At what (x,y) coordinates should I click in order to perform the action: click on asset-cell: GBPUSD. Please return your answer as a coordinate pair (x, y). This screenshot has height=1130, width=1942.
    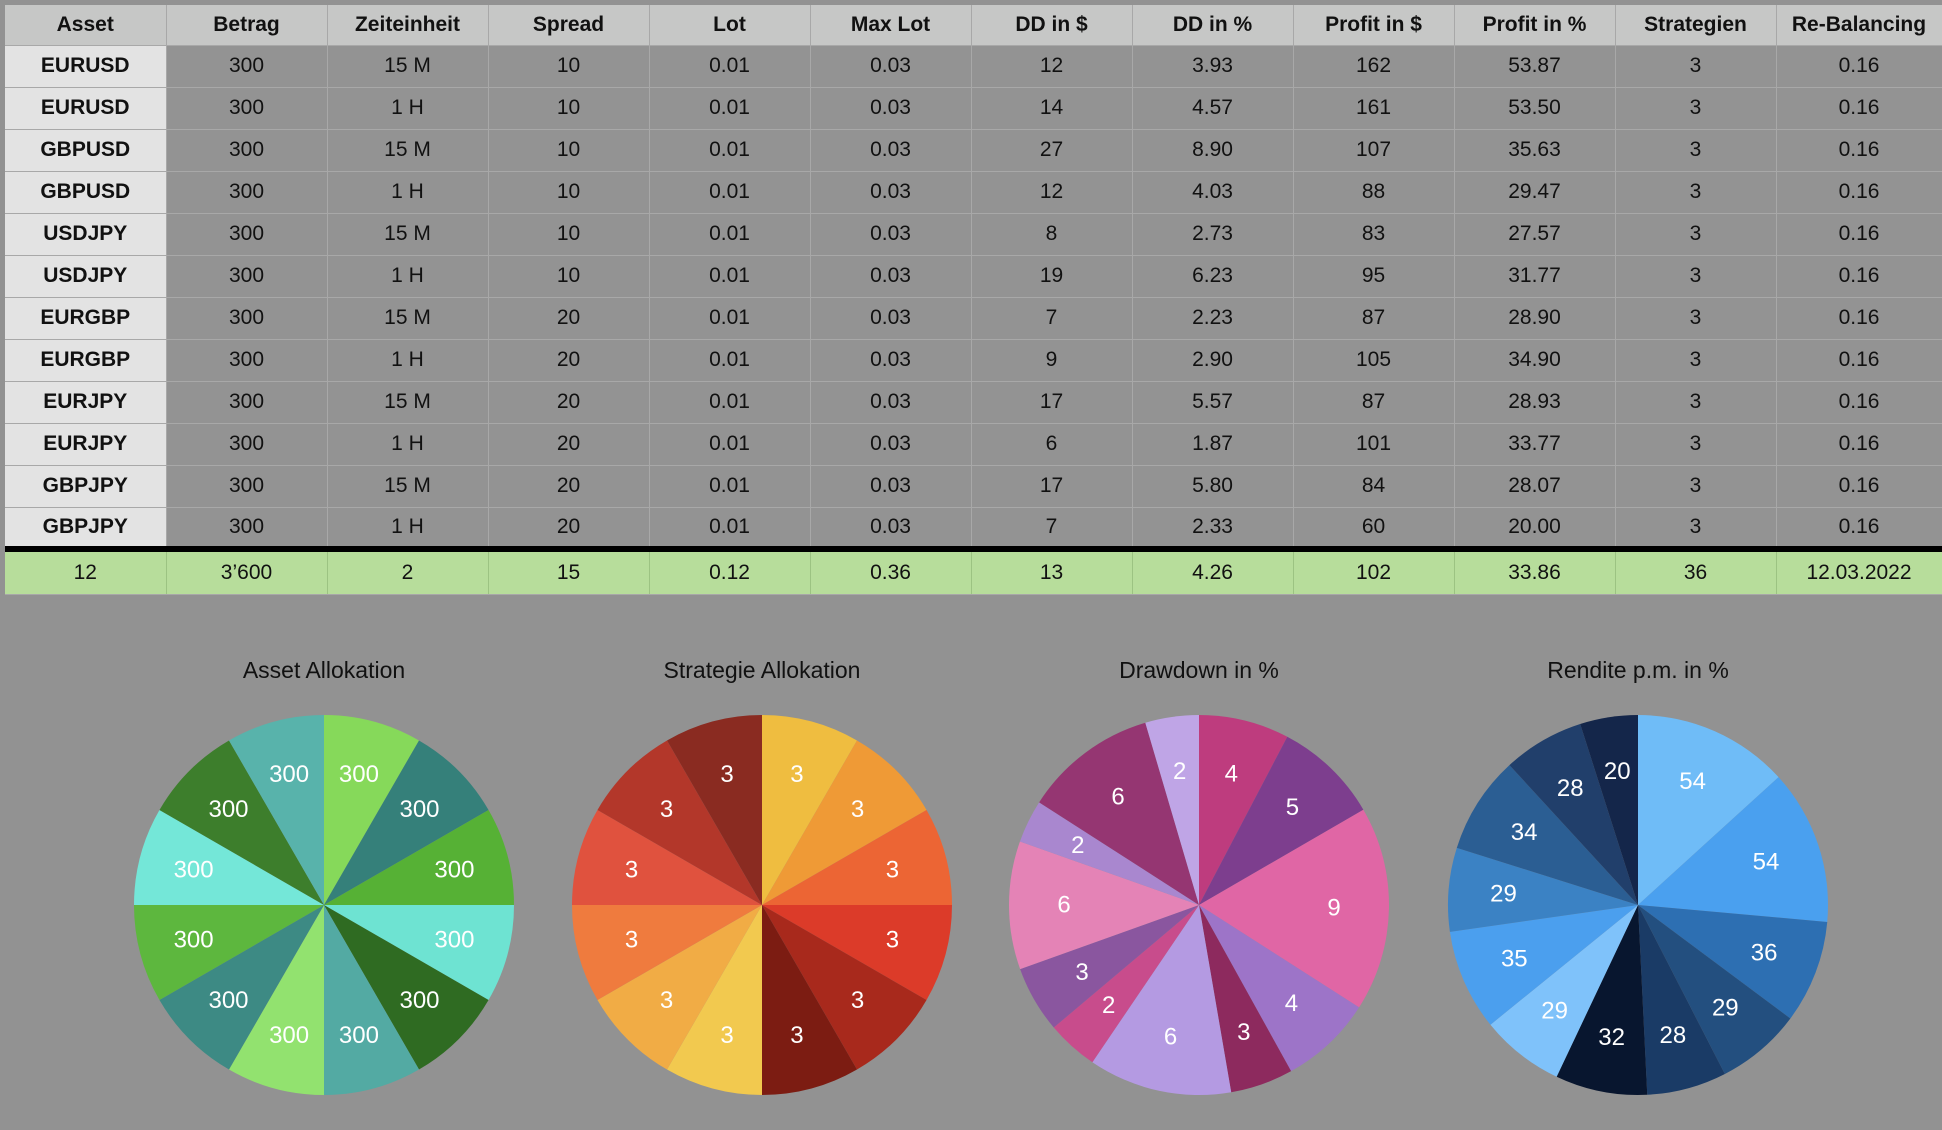
    Looking at the image, I should click on (86, 192).